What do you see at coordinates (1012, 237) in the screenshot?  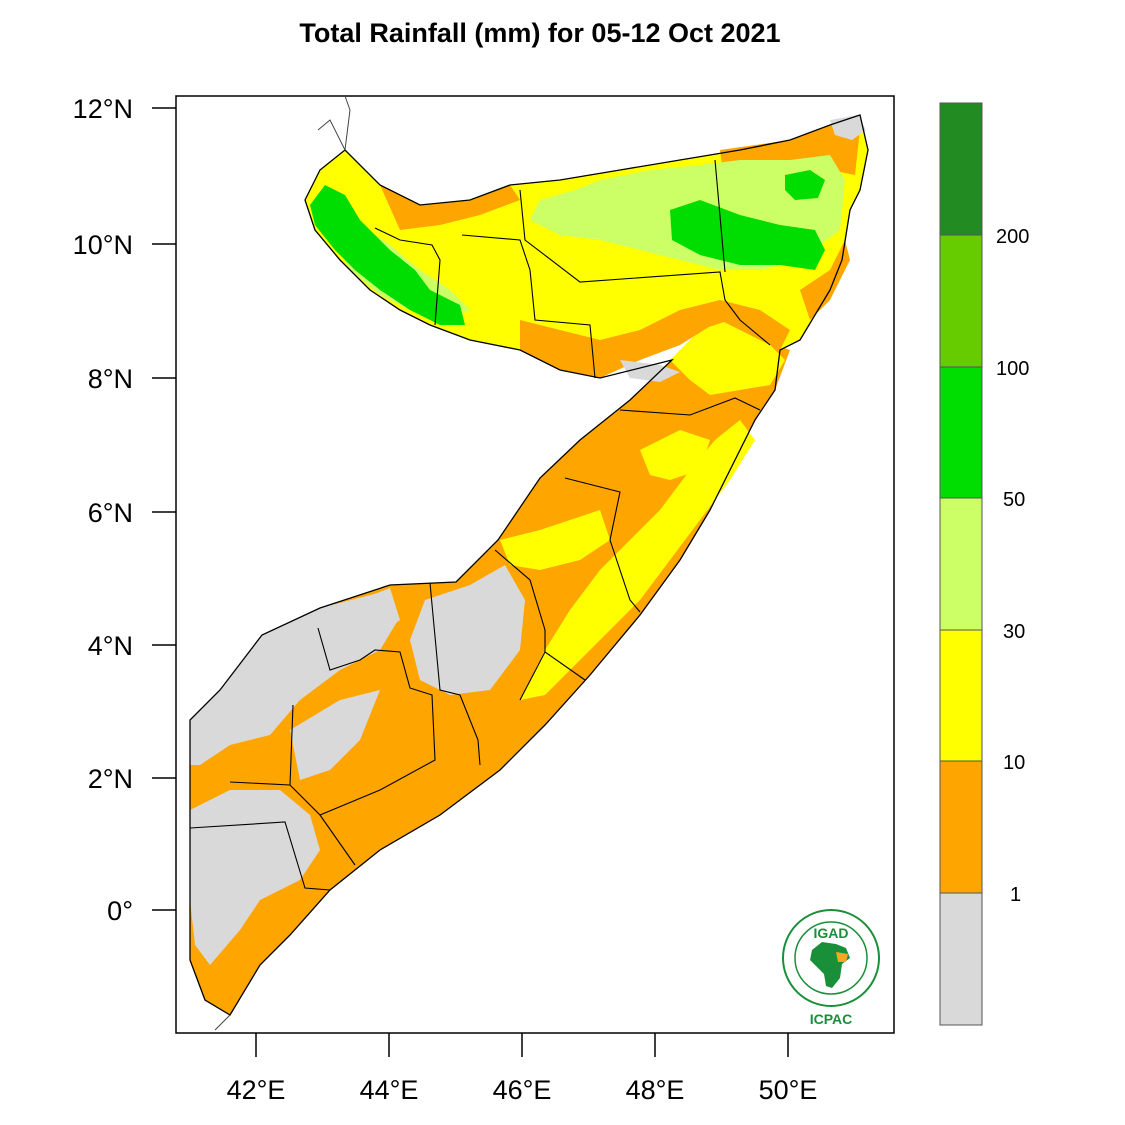 I see `color-bar-label-200: 200` at bounding box center [1012, 237].